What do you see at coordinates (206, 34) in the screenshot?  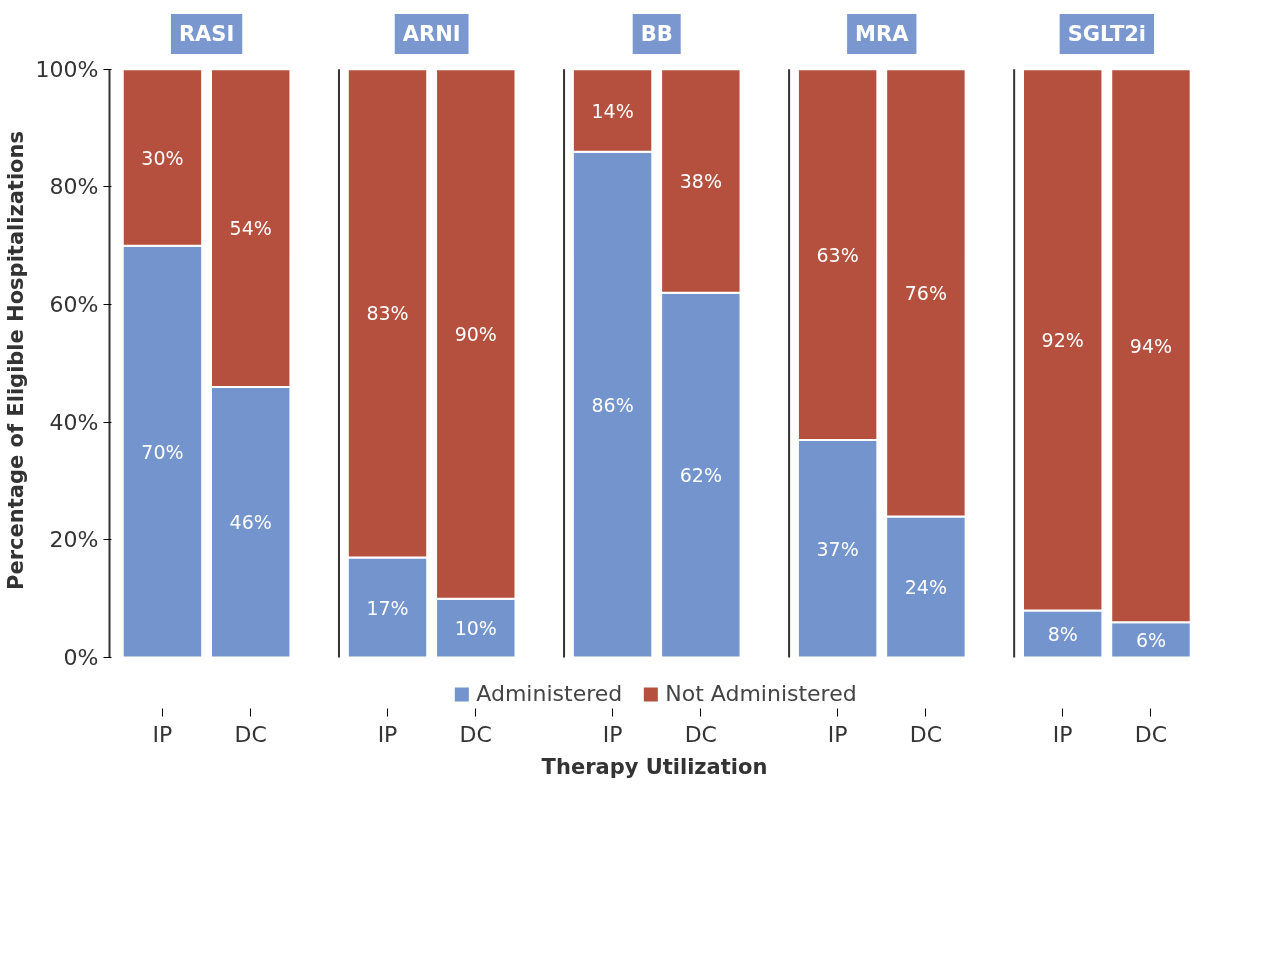 I see `chart-title: RASI` at bounding box center [206, 34].